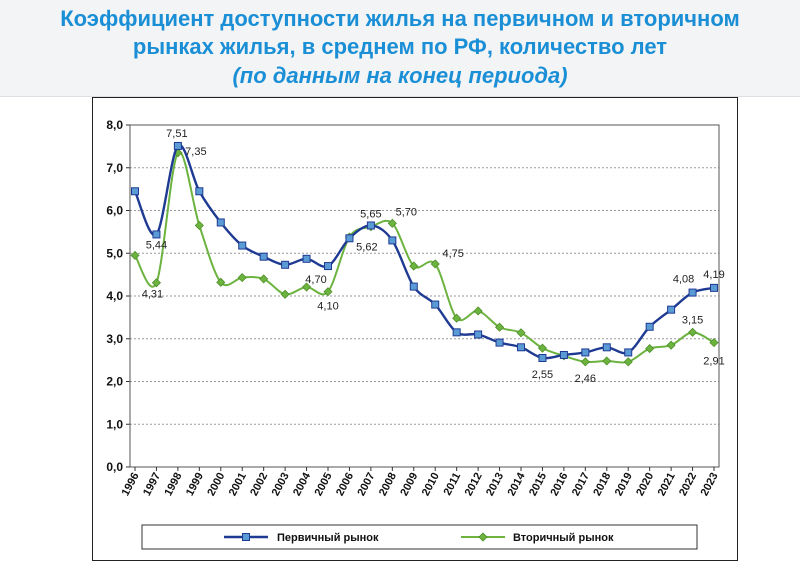 Image resolution: width=800 pixels, height=570 pixels. Describe the element at coordinates (585, 379) in the screenshot. I see `data-label: 2,46` at that location.